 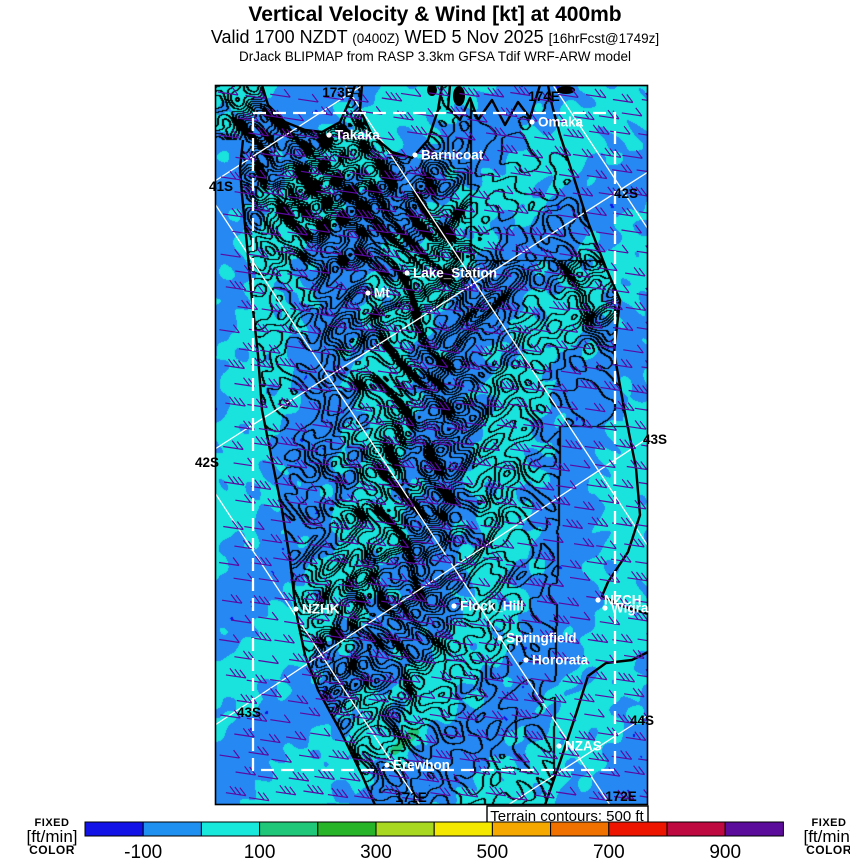 What do you see at coordinates (435, 14) in the screenshot?
I see `page-title: Vertical Velocity & Wind [kt] at 400mb` at bounding box center [435, 14].